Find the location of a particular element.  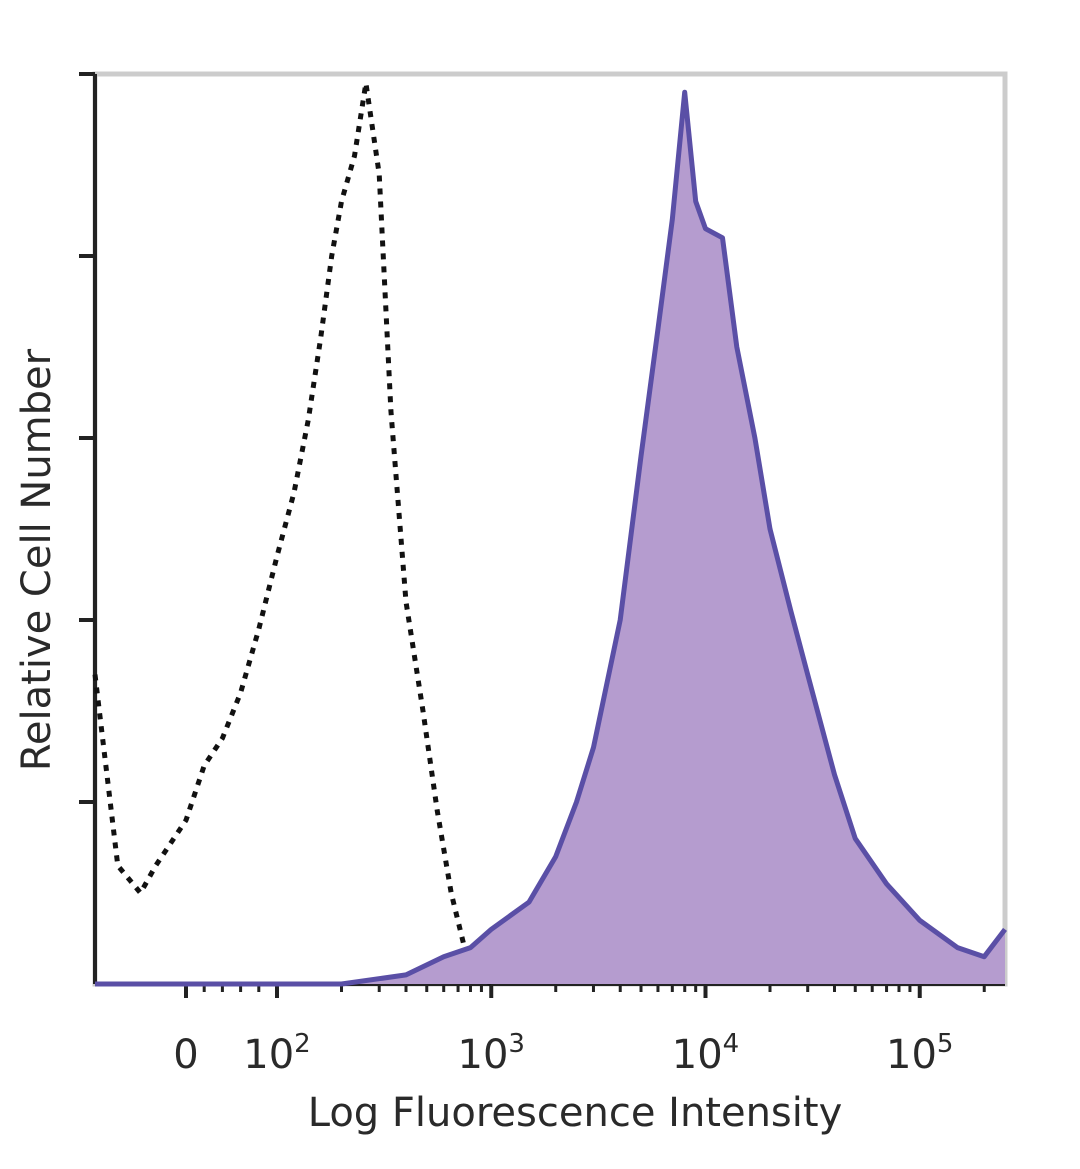

y-axis-ticks is located at coordinates (87, 438).